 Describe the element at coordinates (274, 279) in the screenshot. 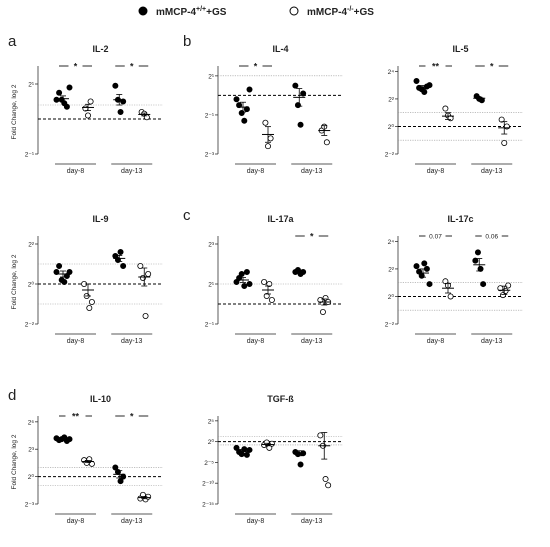

I see `chart-il-17a: IL-17a 2³ 2¹ 2⁻¹ day-8 day-13 *` at that location.